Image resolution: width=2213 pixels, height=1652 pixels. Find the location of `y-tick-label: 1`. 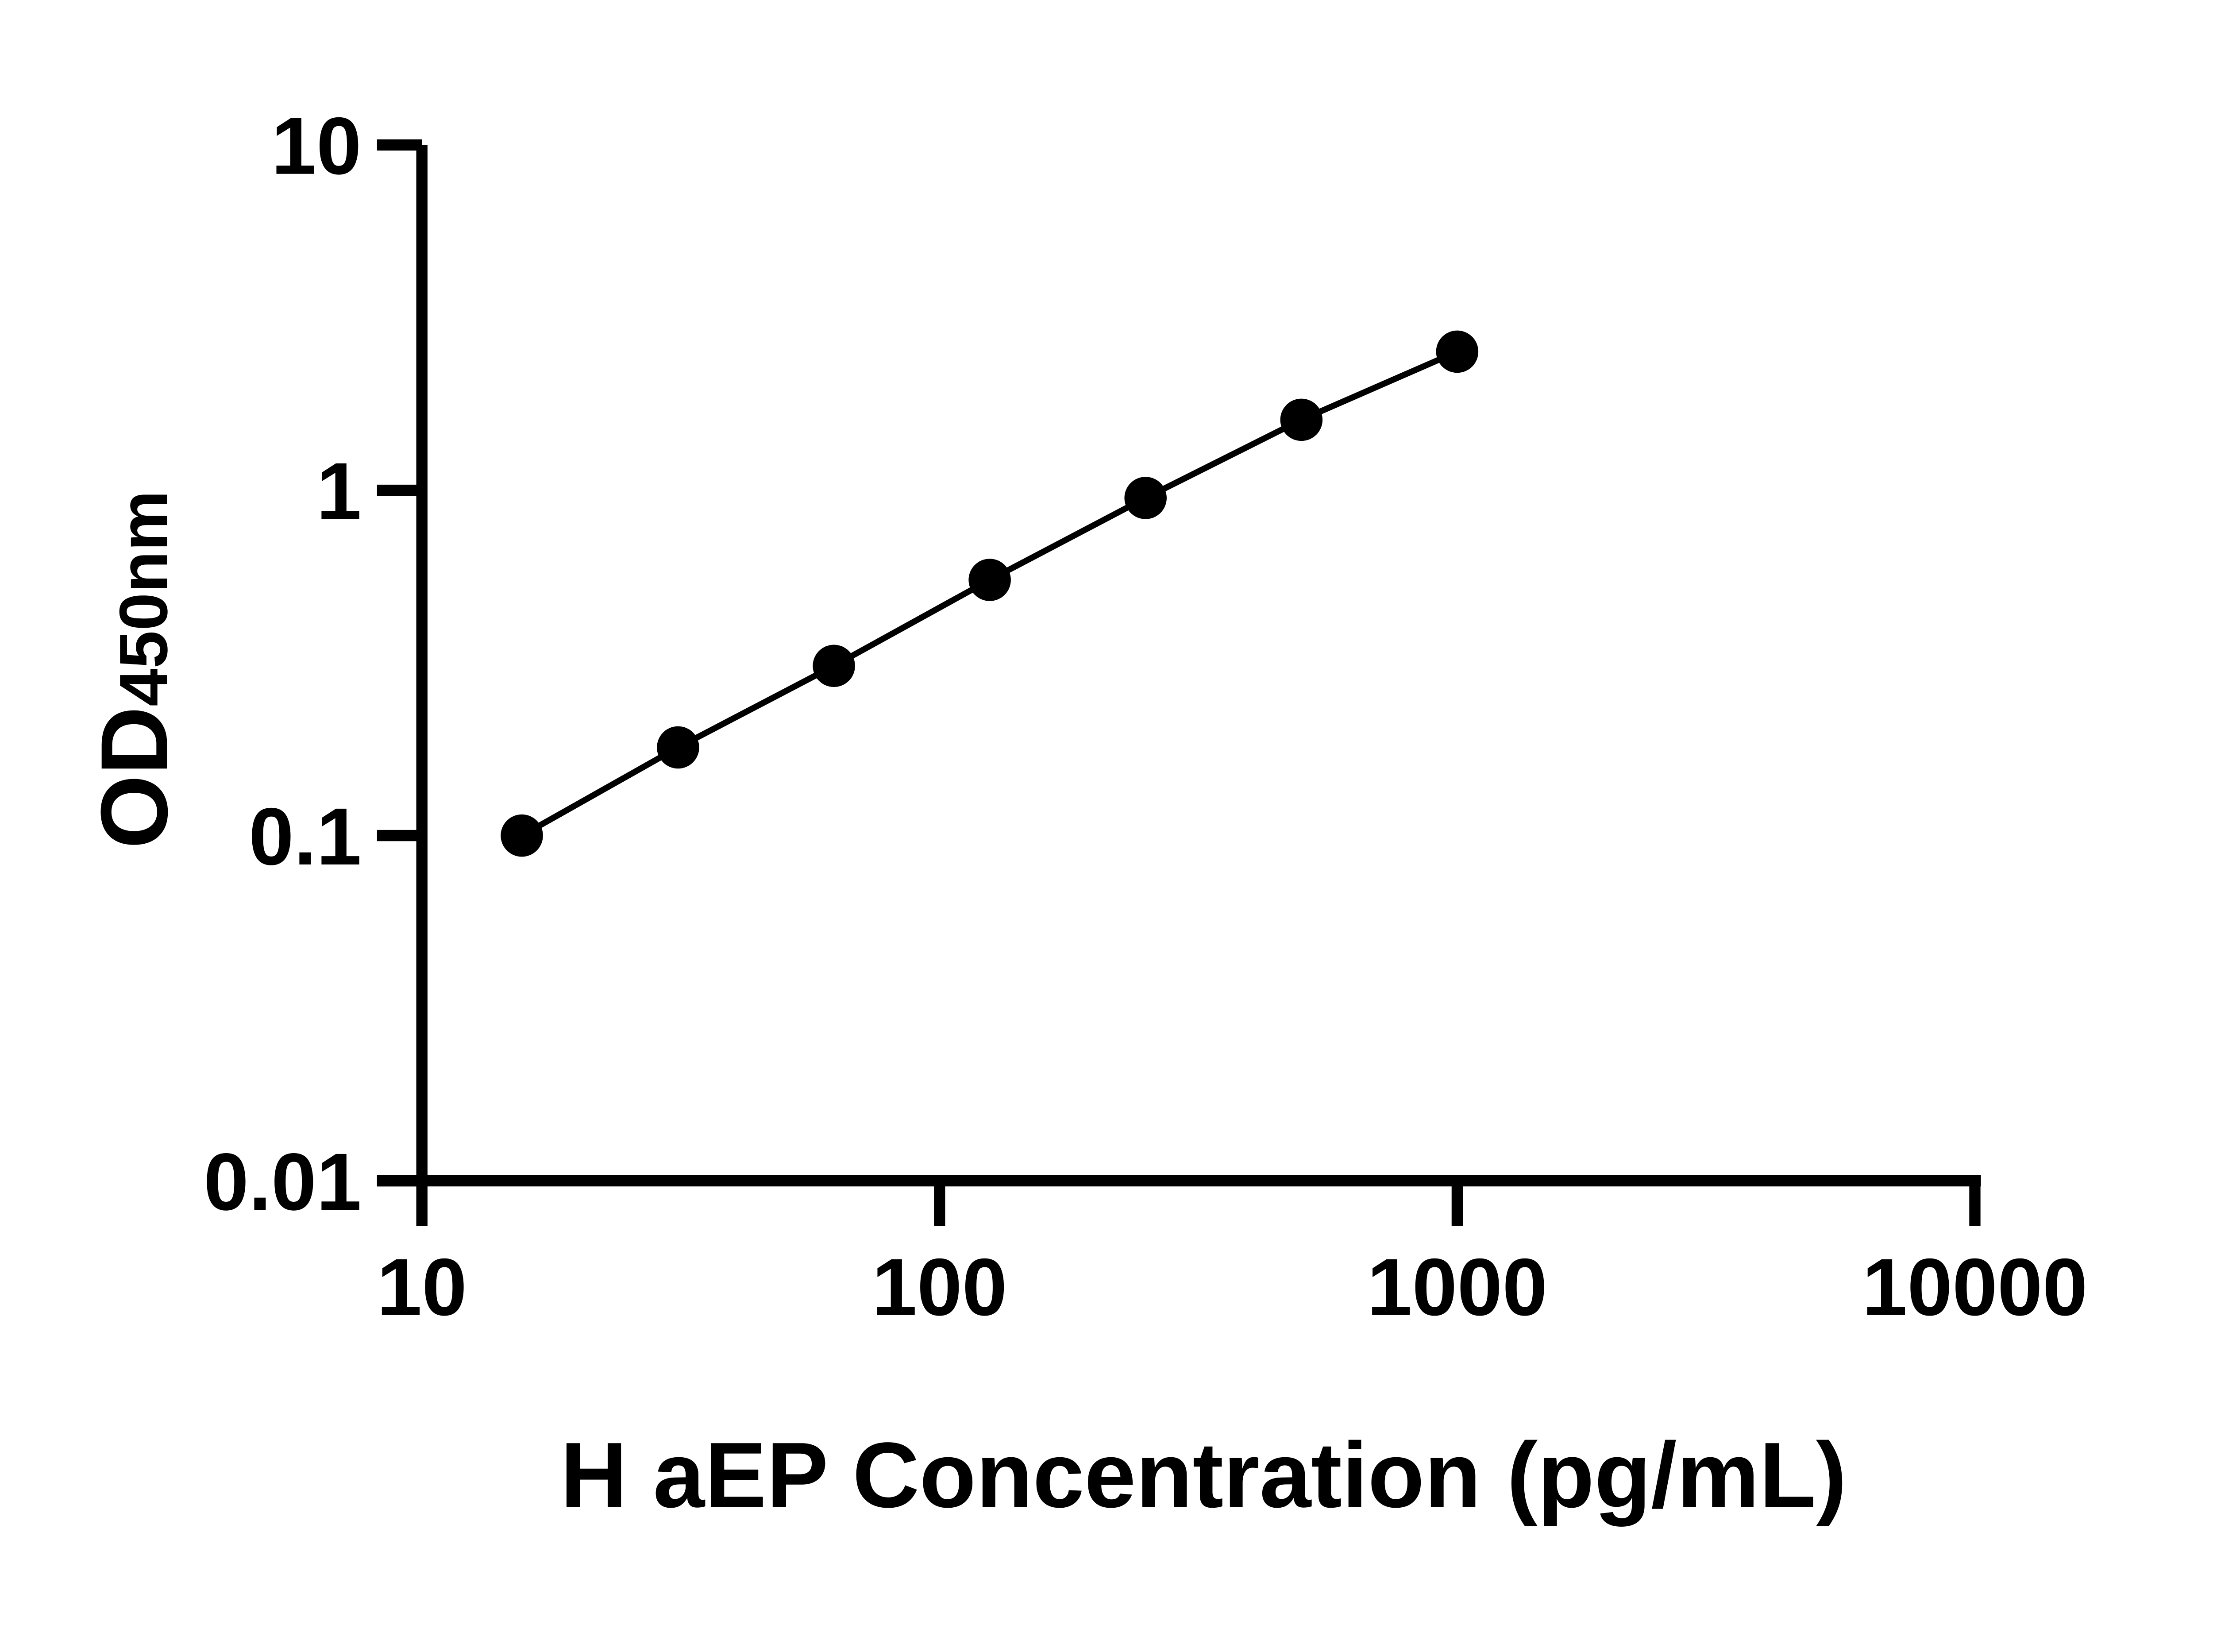

y-tick-label: 1 is located at coordinates (339, 491).